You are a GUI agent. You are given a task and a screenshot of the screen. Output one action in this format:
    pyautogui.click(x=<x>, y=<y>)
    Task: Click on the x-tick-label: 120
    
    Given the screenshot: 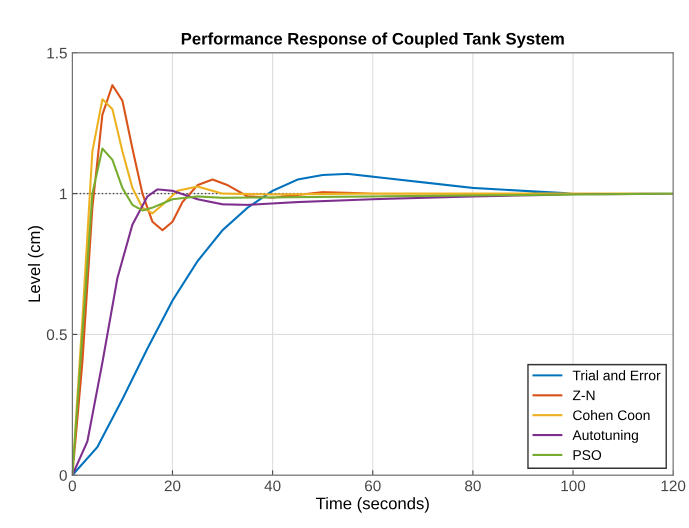 What is the action you would take?
    pyautogui.click(x=674, y=486)
    